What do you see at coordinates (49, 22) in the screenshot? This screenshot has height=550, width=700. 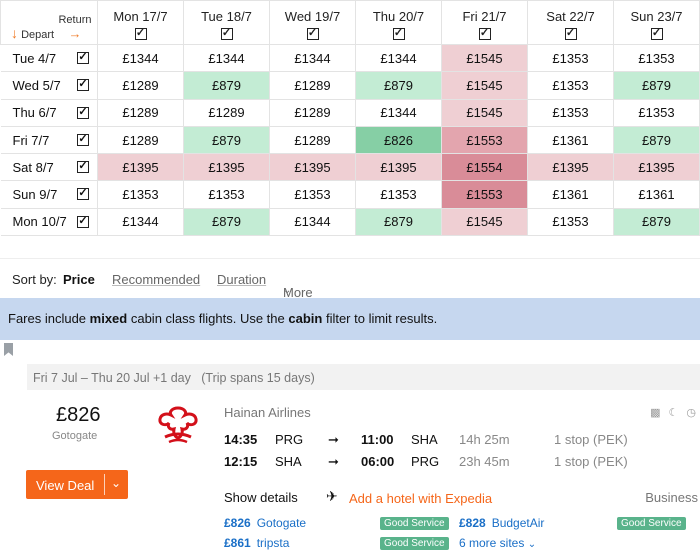 I see `matrix-corner: Return → ↓ Depart` at bounding box center [49, 22].